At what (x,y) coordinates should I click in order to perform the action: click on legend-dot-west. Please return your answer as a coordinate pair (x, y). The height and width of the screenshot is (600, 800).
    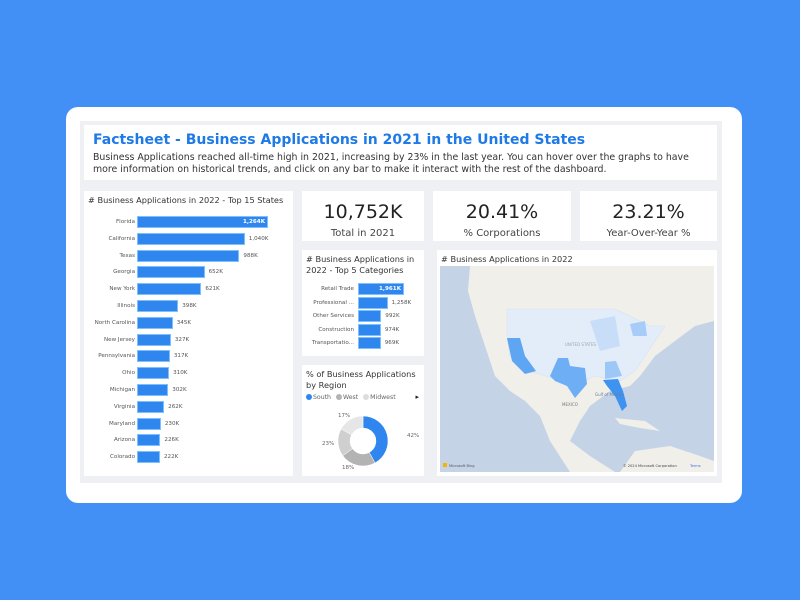
    Looking at the image, I should click on (338, 397).